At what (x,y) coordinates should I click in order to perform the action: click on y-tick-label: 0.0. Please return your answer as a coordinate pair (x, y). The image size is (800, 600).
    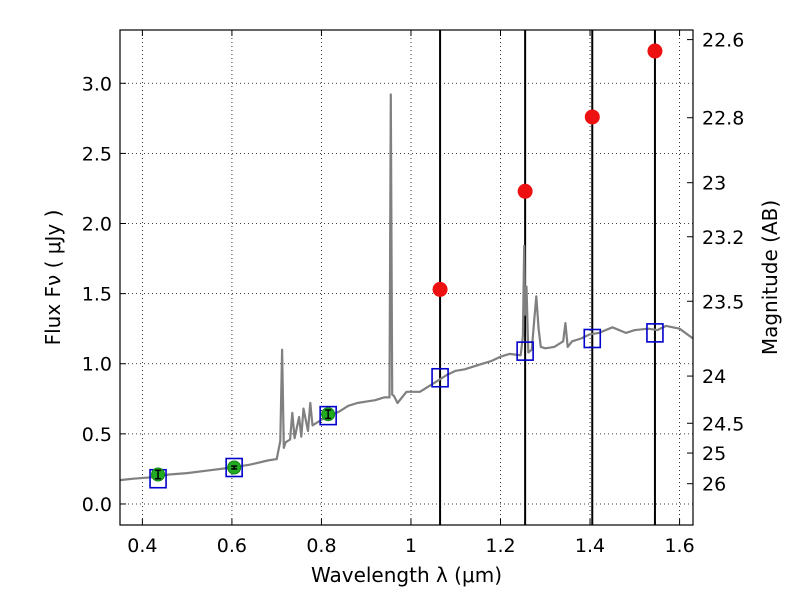
    Looking at the image, I should click on (97, 505).